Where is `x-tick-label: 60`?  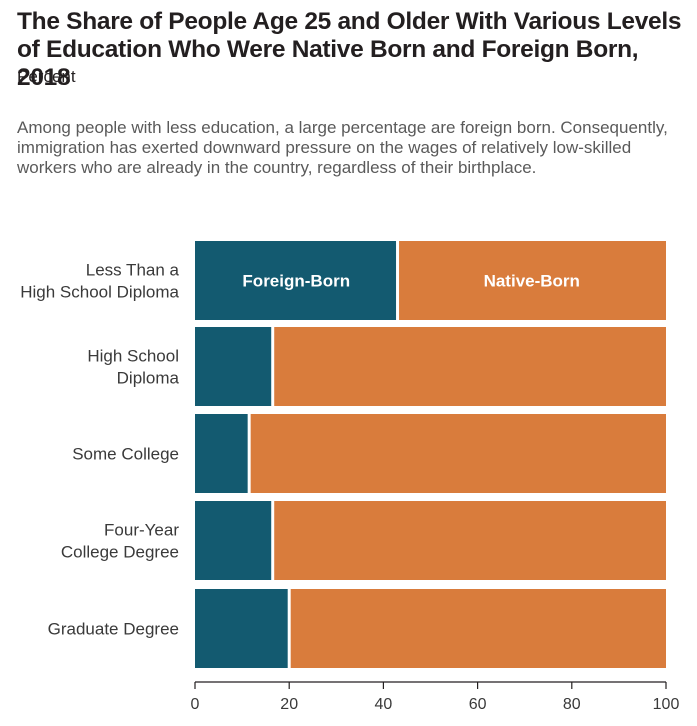
x-tick-label: 60 is located at coordinates (478, 704).